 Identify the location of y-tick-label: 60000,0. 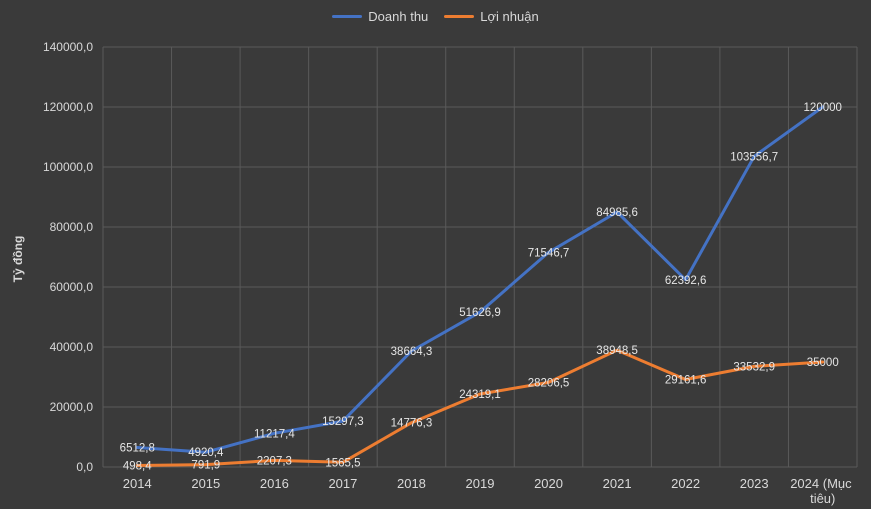
(72, 287).